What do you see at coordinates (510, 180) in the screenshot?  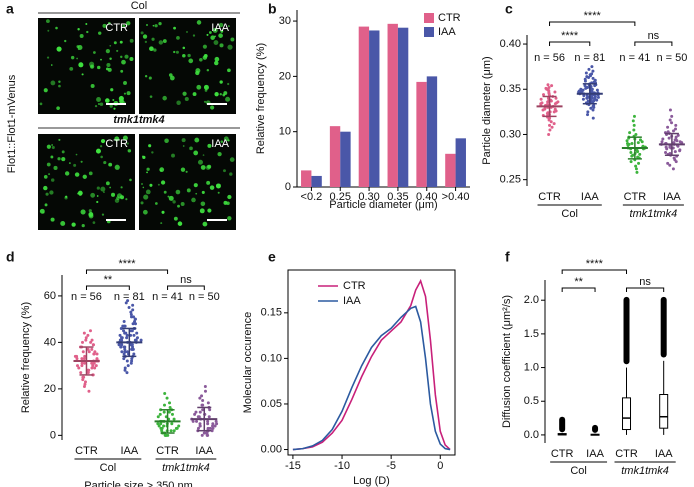 I see `y-tick-label: 0.25` at bounding box center [510, 180].